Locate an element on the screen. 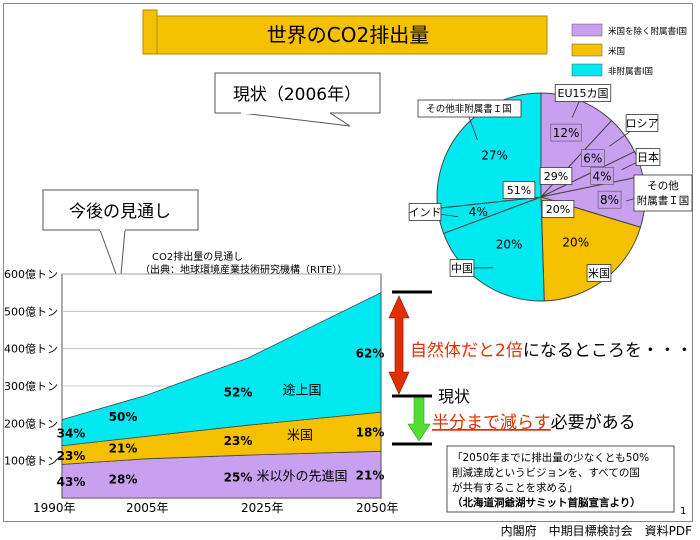  pie-group-nonannex1: 51% is located at coordinates (519, 190).